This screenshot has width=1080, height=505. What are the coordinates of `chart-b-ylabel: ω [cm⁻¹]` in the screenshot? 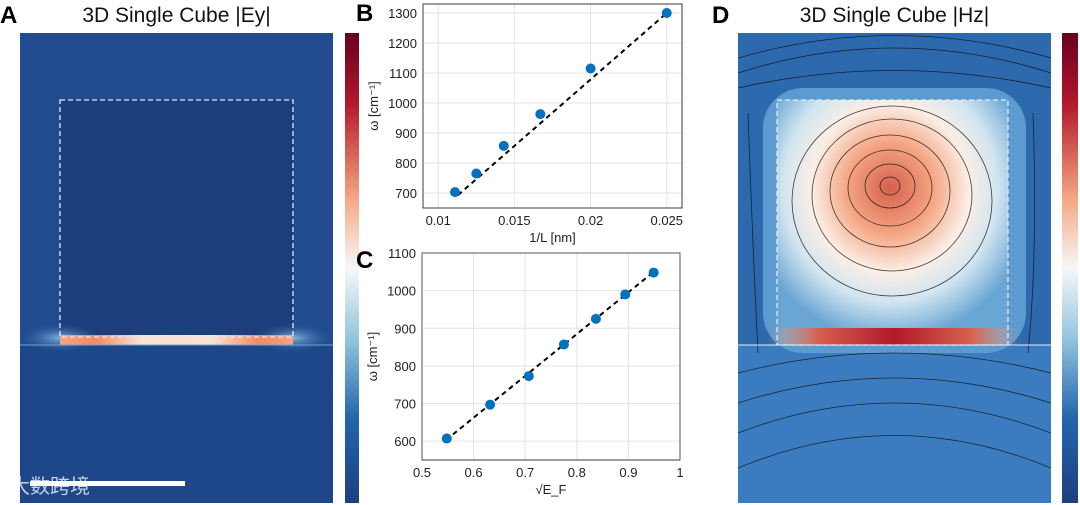 It's located at (373, 106).